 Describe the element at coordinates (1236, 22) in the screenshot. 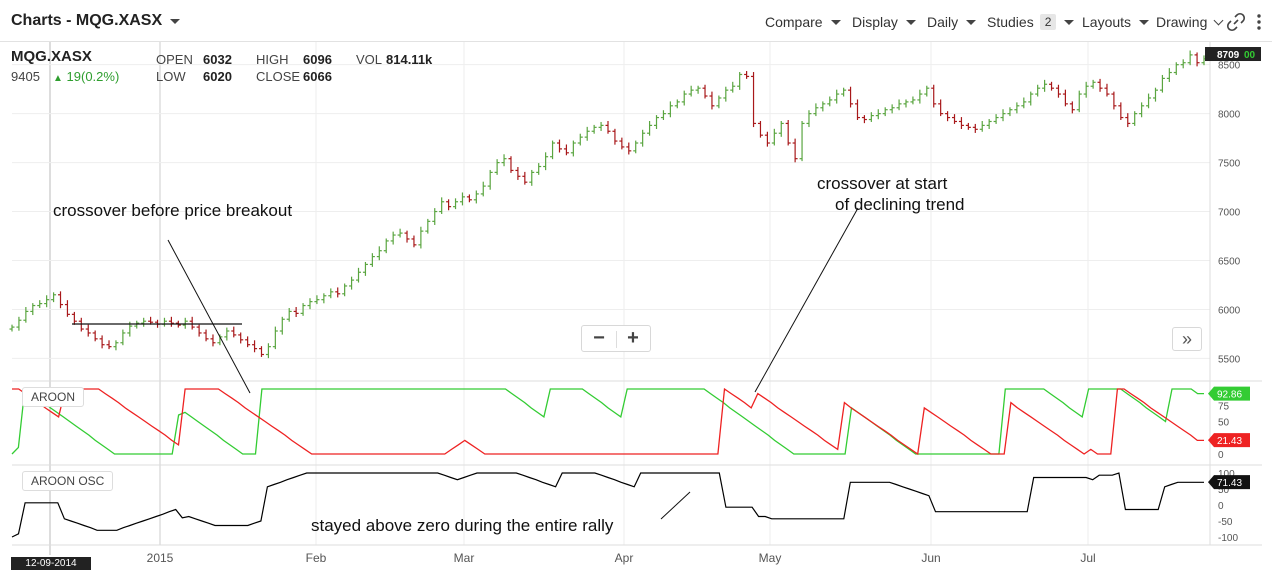

I see `link-icon` at that location.